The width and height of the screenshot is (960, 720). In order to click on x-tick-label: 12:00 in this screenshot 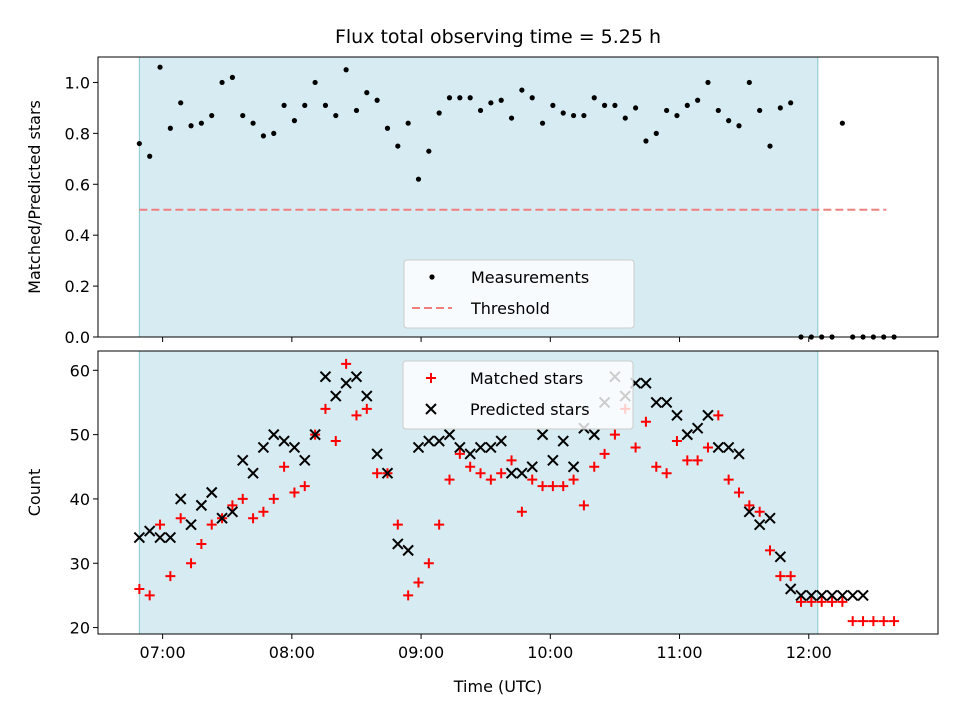, I will do `click(809, 652)`.